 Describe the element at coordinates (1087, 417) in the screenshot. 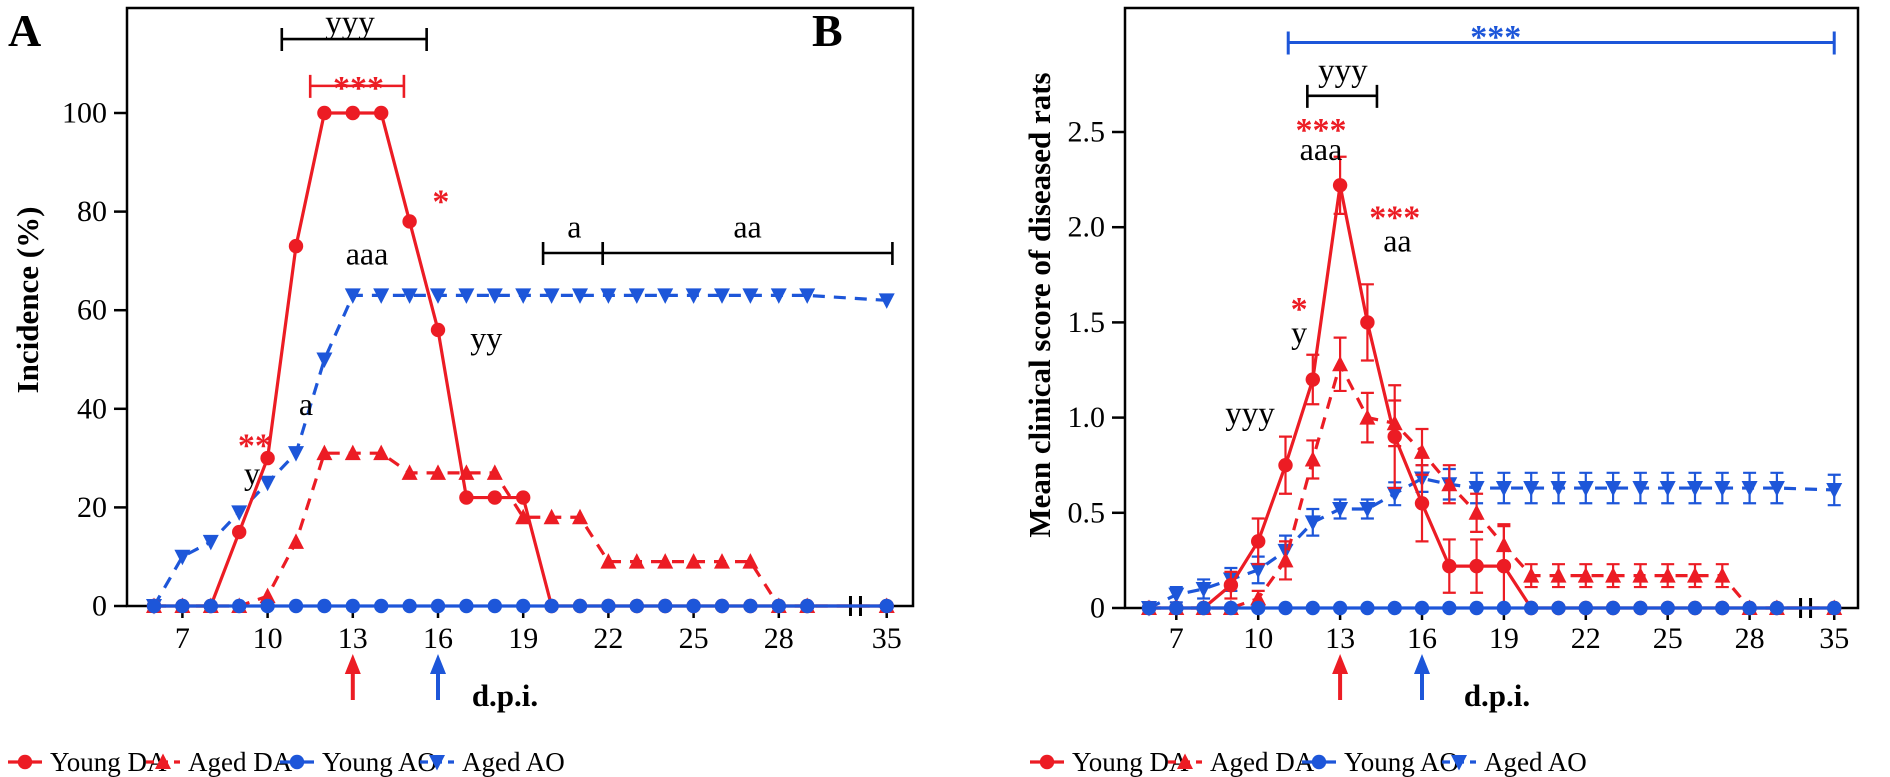

I see `y-tick-label: 1.0` at that location.